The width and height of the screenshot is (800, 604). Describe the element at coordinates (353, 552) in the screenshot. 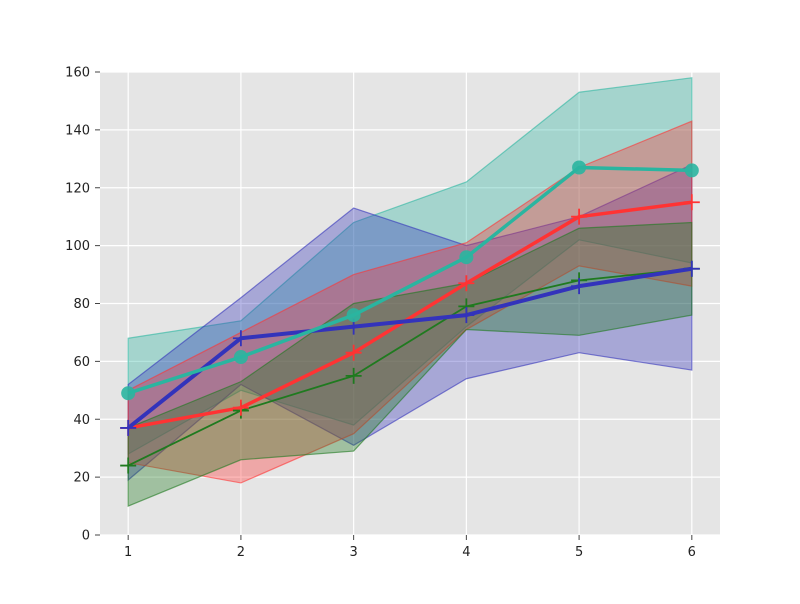

I see `x-tick-label: 3` at that location.